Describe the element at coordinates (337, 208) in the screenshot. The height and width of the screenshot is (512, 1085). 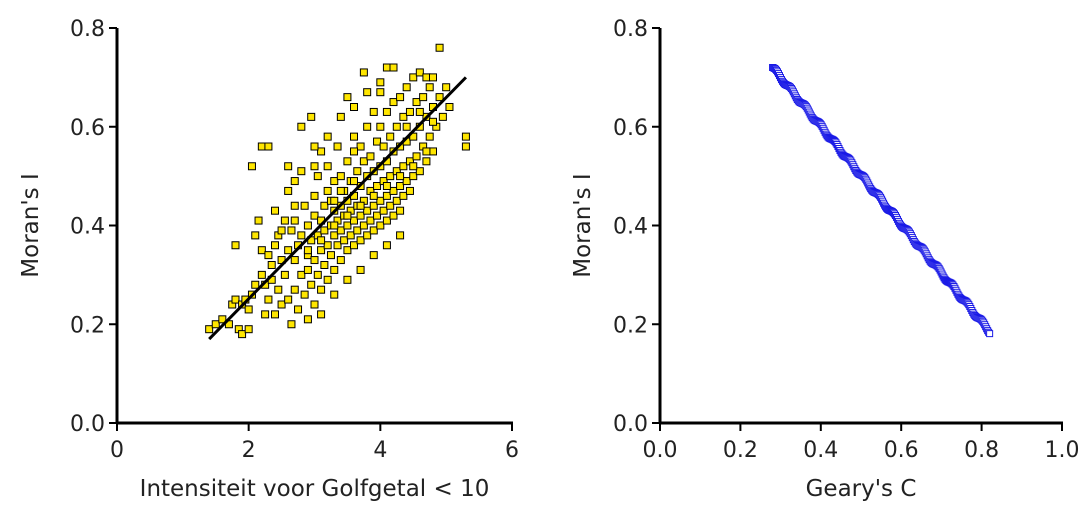
I see `trend-line` at that location.